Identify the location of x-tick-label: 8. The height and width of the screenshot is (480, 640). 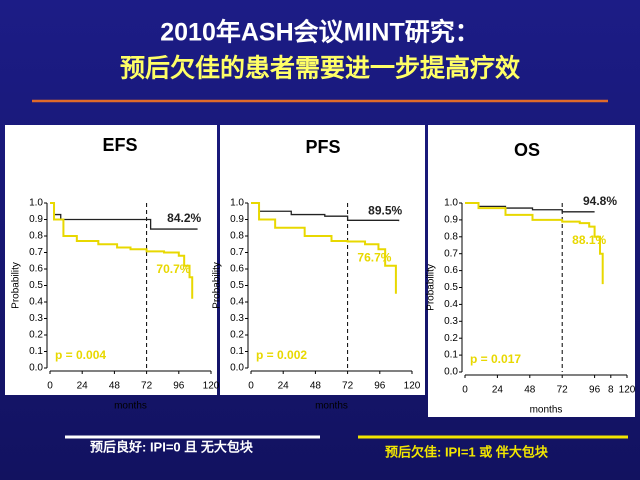
(611, 390).